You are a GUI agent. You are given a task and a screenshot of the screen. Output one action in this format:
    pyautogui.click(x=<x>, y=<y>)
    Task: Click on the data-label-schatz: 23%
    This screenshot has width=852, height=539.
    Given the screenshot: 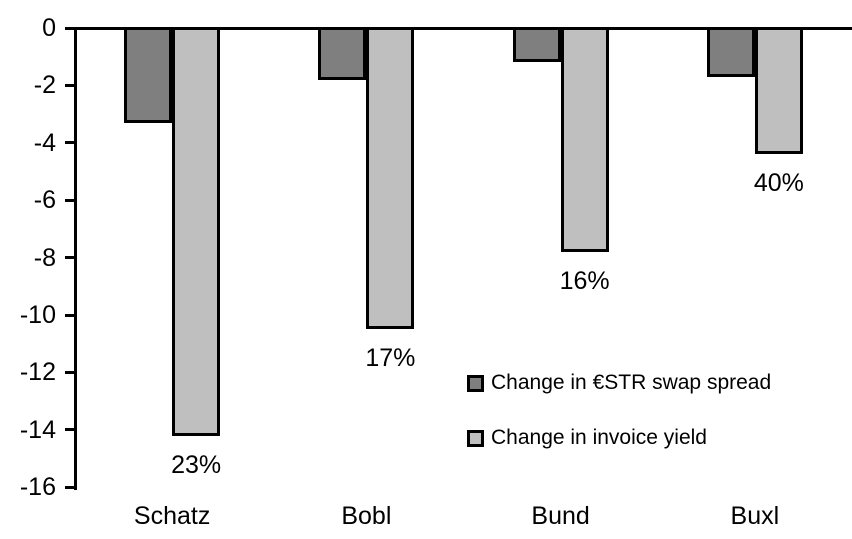 What is the action you would take?
    pyautogui.click(x=196, y=464)
    